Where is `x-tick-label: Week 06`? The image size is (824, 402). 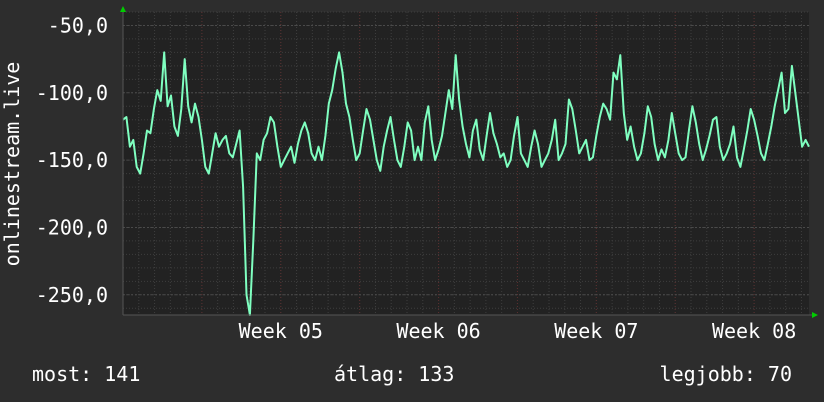
x-tick-label: Week 06 is located at coordinates (438, 331).